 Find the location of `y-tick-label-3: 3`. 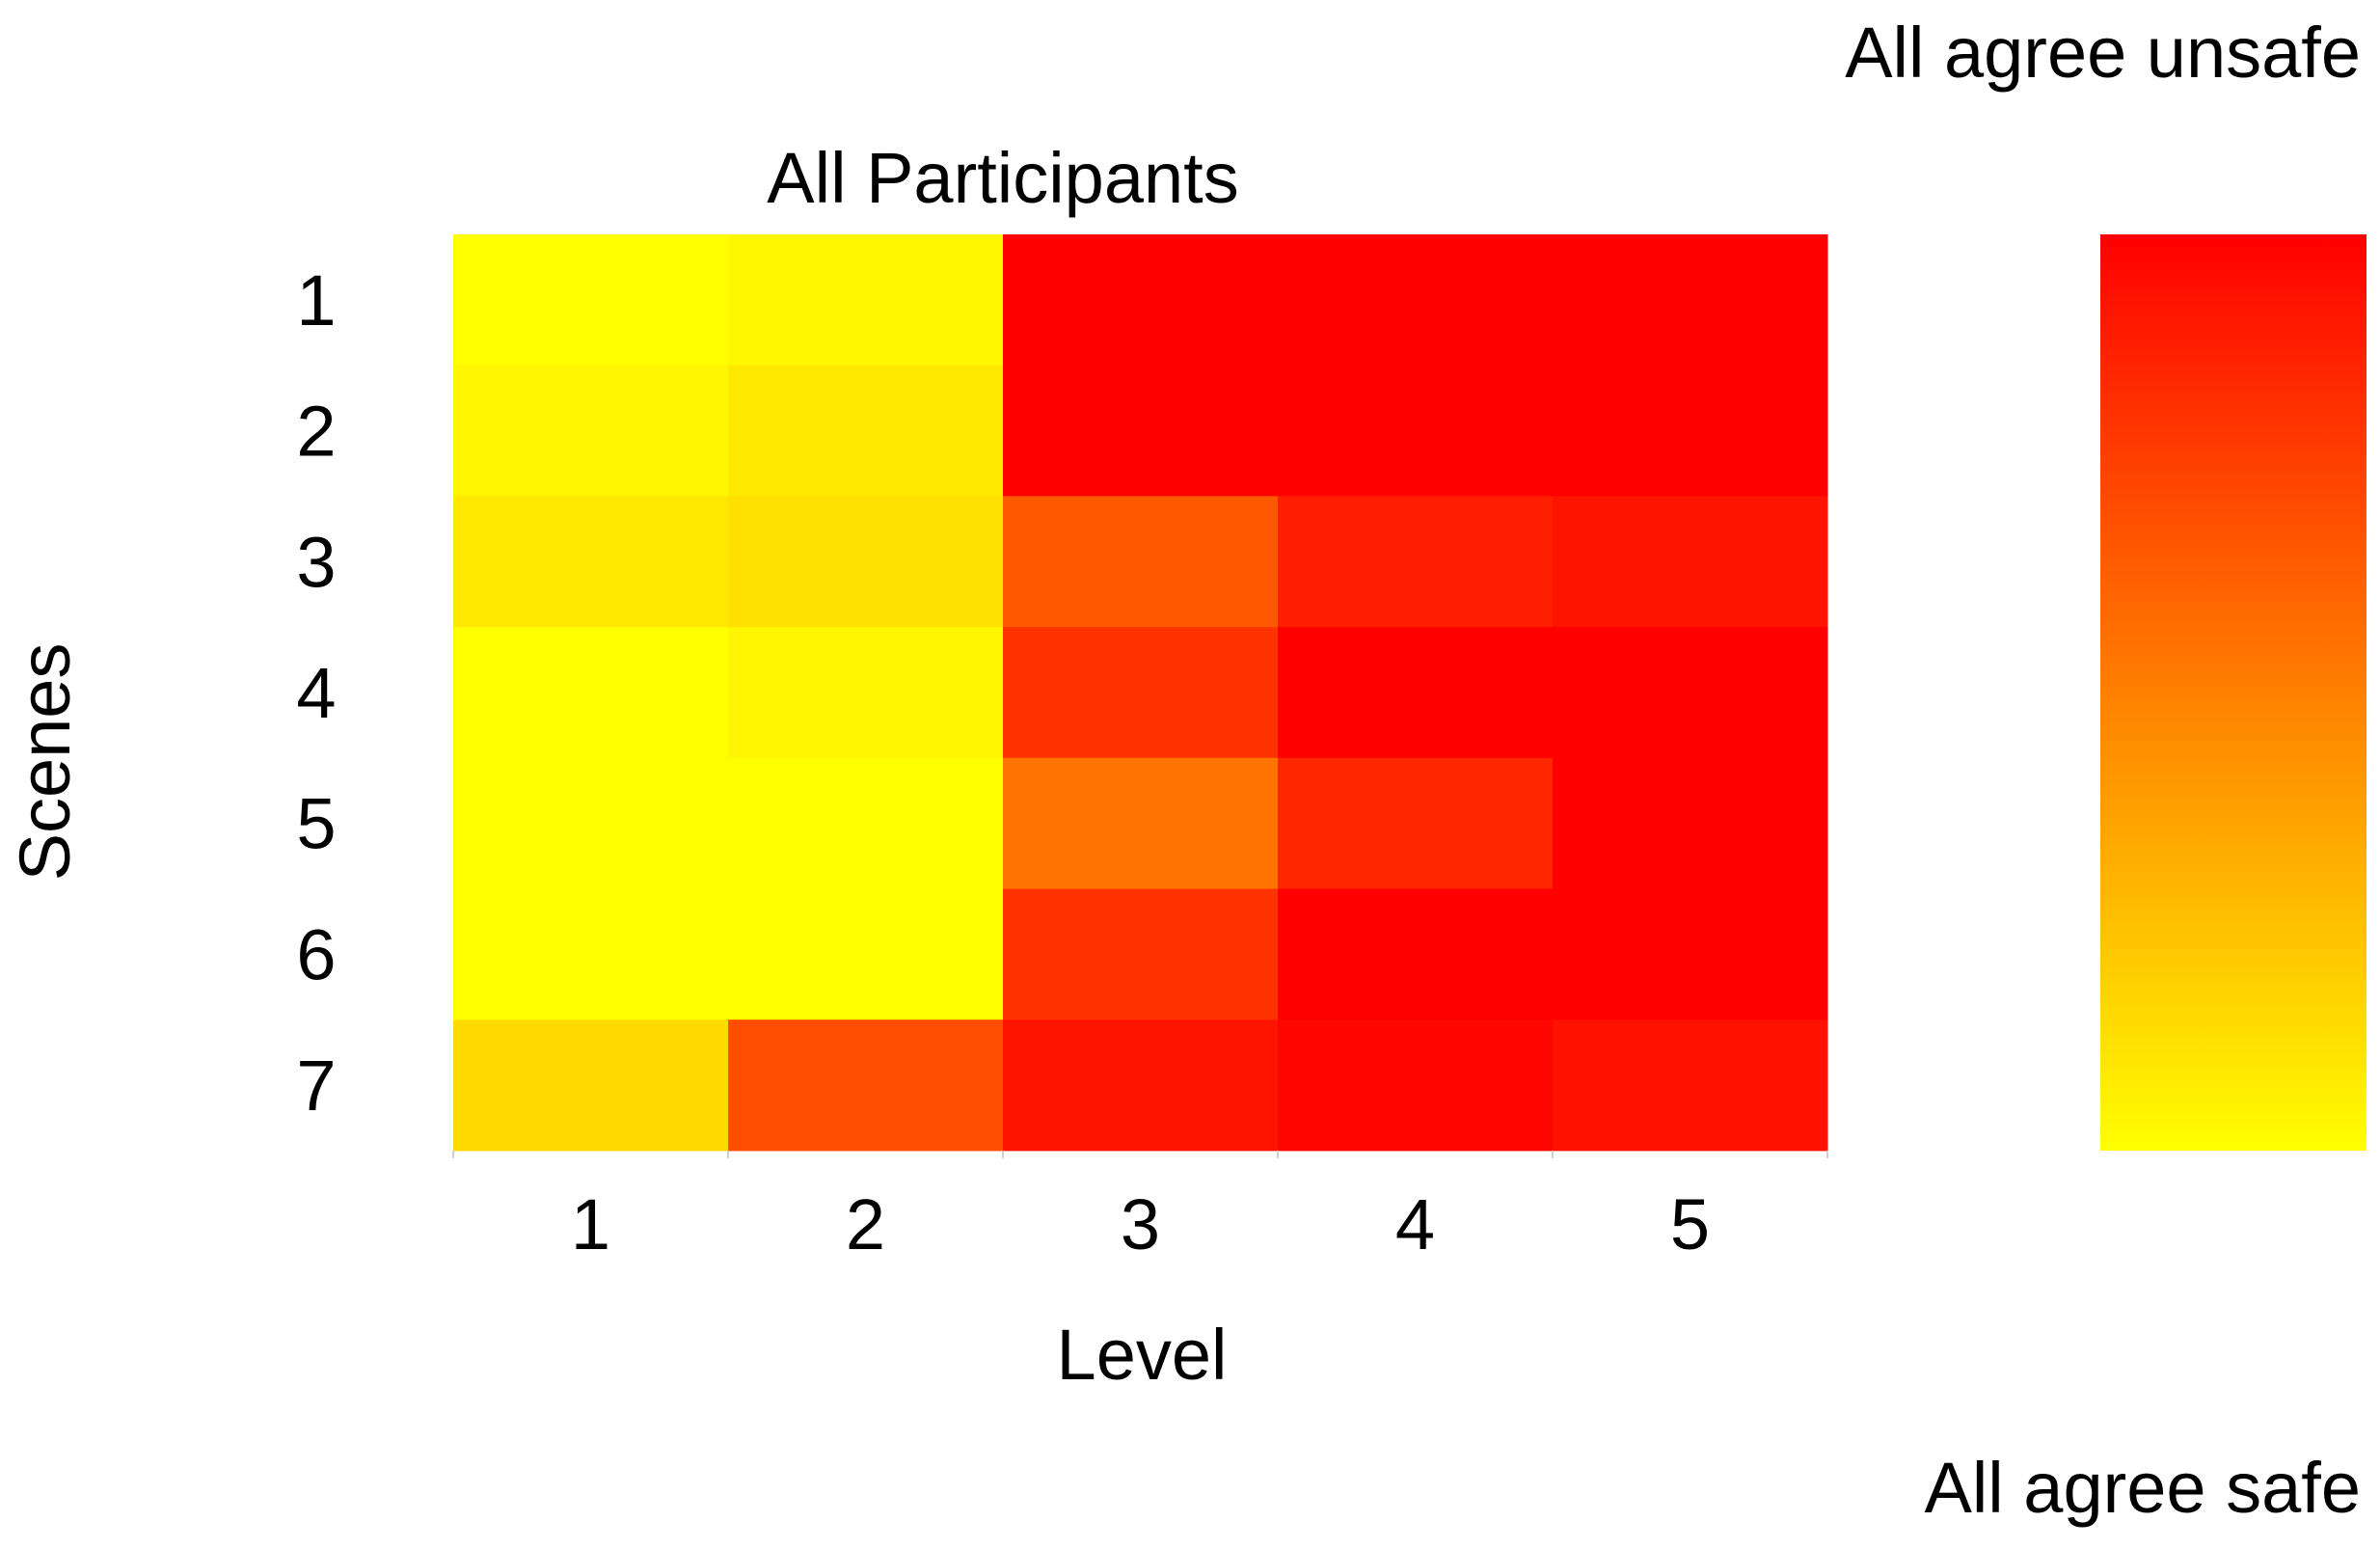

y-tick-label-3: 3 is located at coordinates (316, 562).